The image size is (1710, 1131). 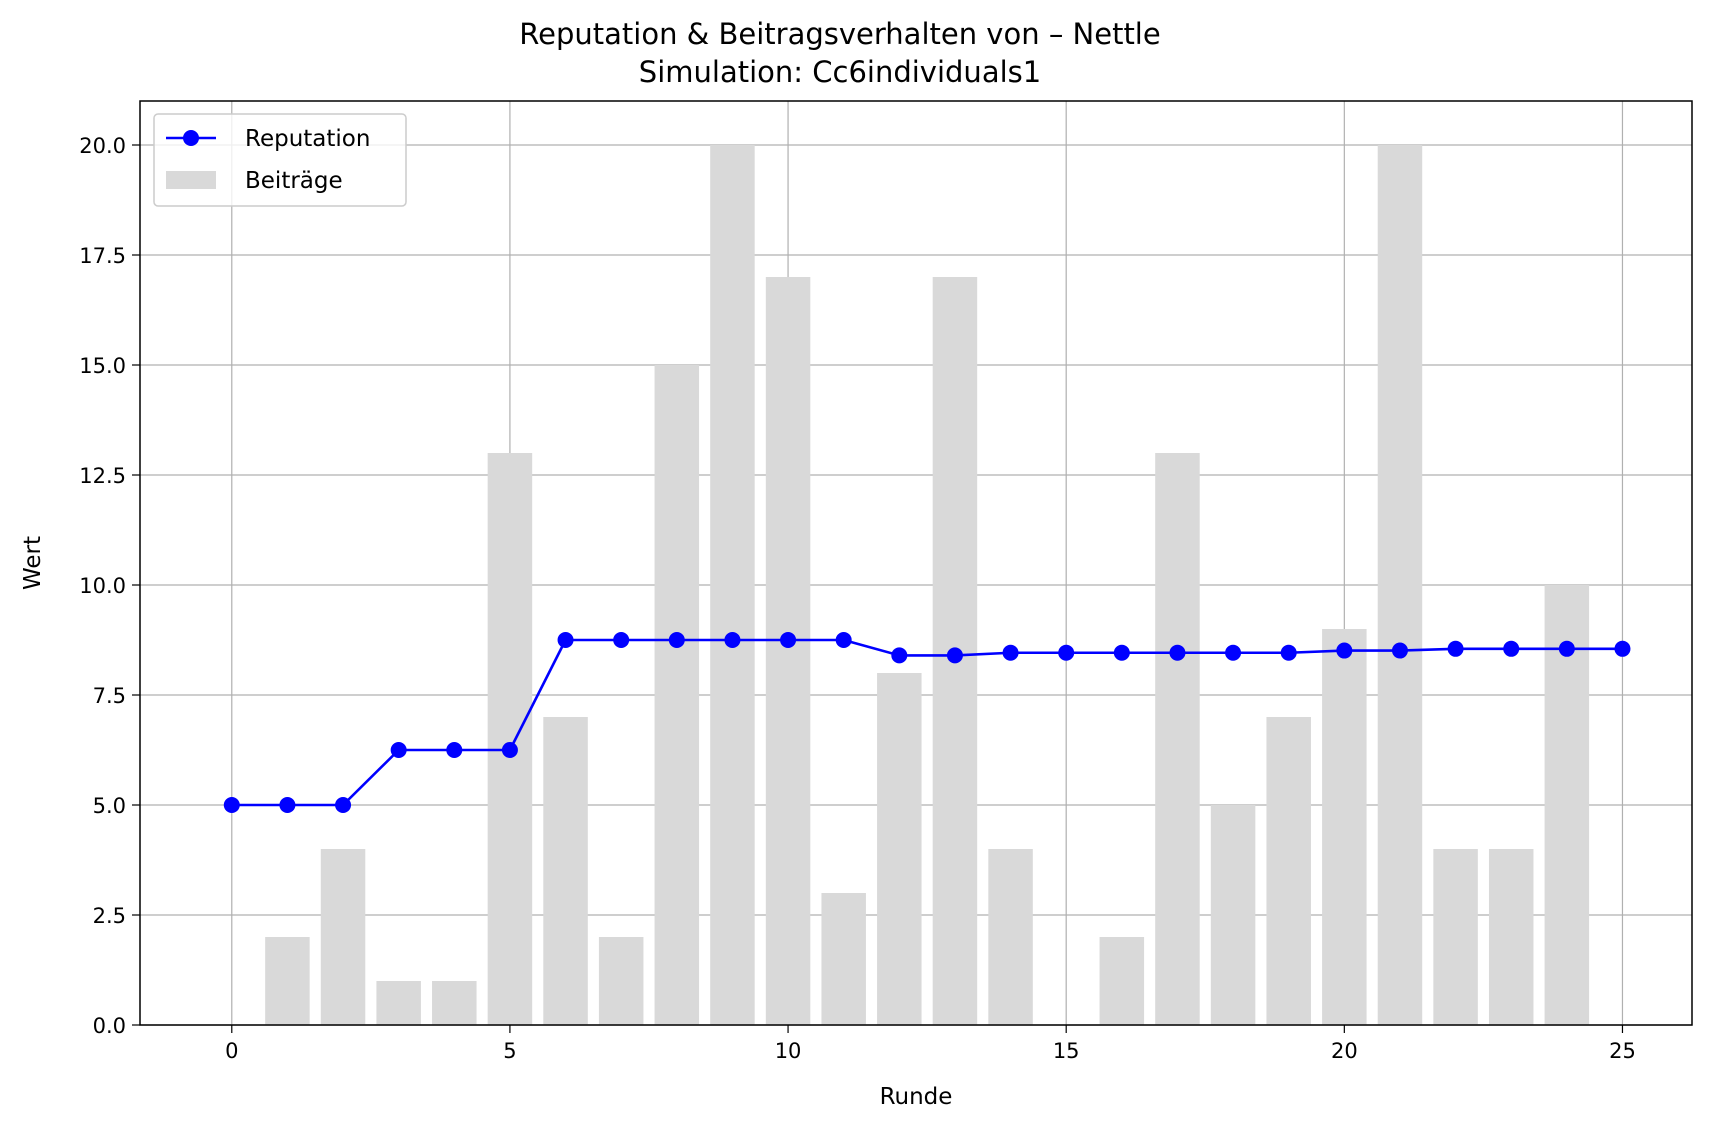 I want to click on y-tick-label: 20.0, so click(x=102, y=146).